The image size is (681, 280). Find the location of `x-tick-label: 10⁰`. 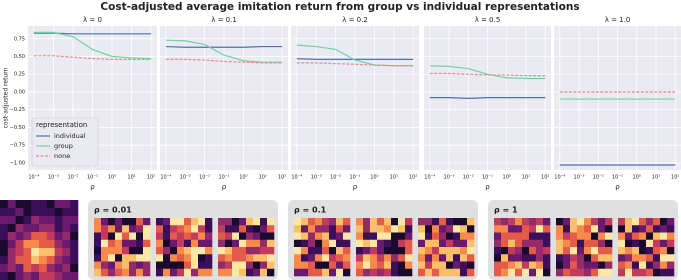

x-tick-label: 10⁰ is located at coordinates (374, 178).